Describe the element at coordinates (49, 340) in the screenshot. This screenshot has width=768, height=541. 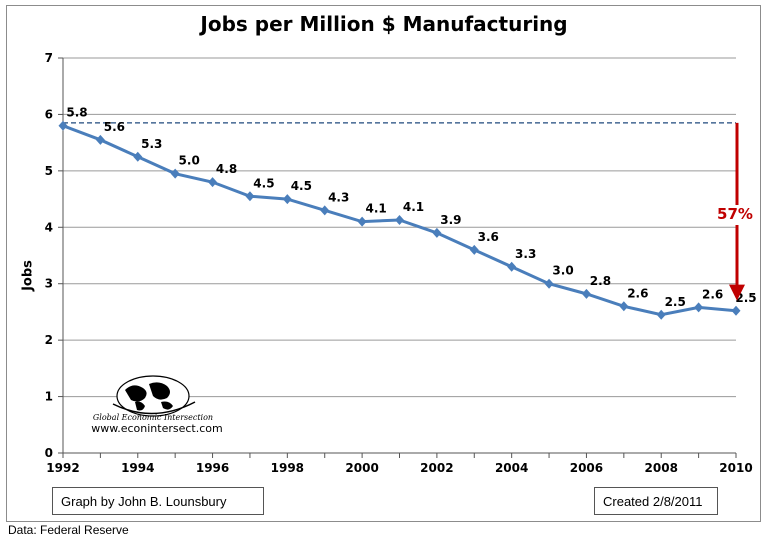
I see `y-tick-label: 2` at that location.